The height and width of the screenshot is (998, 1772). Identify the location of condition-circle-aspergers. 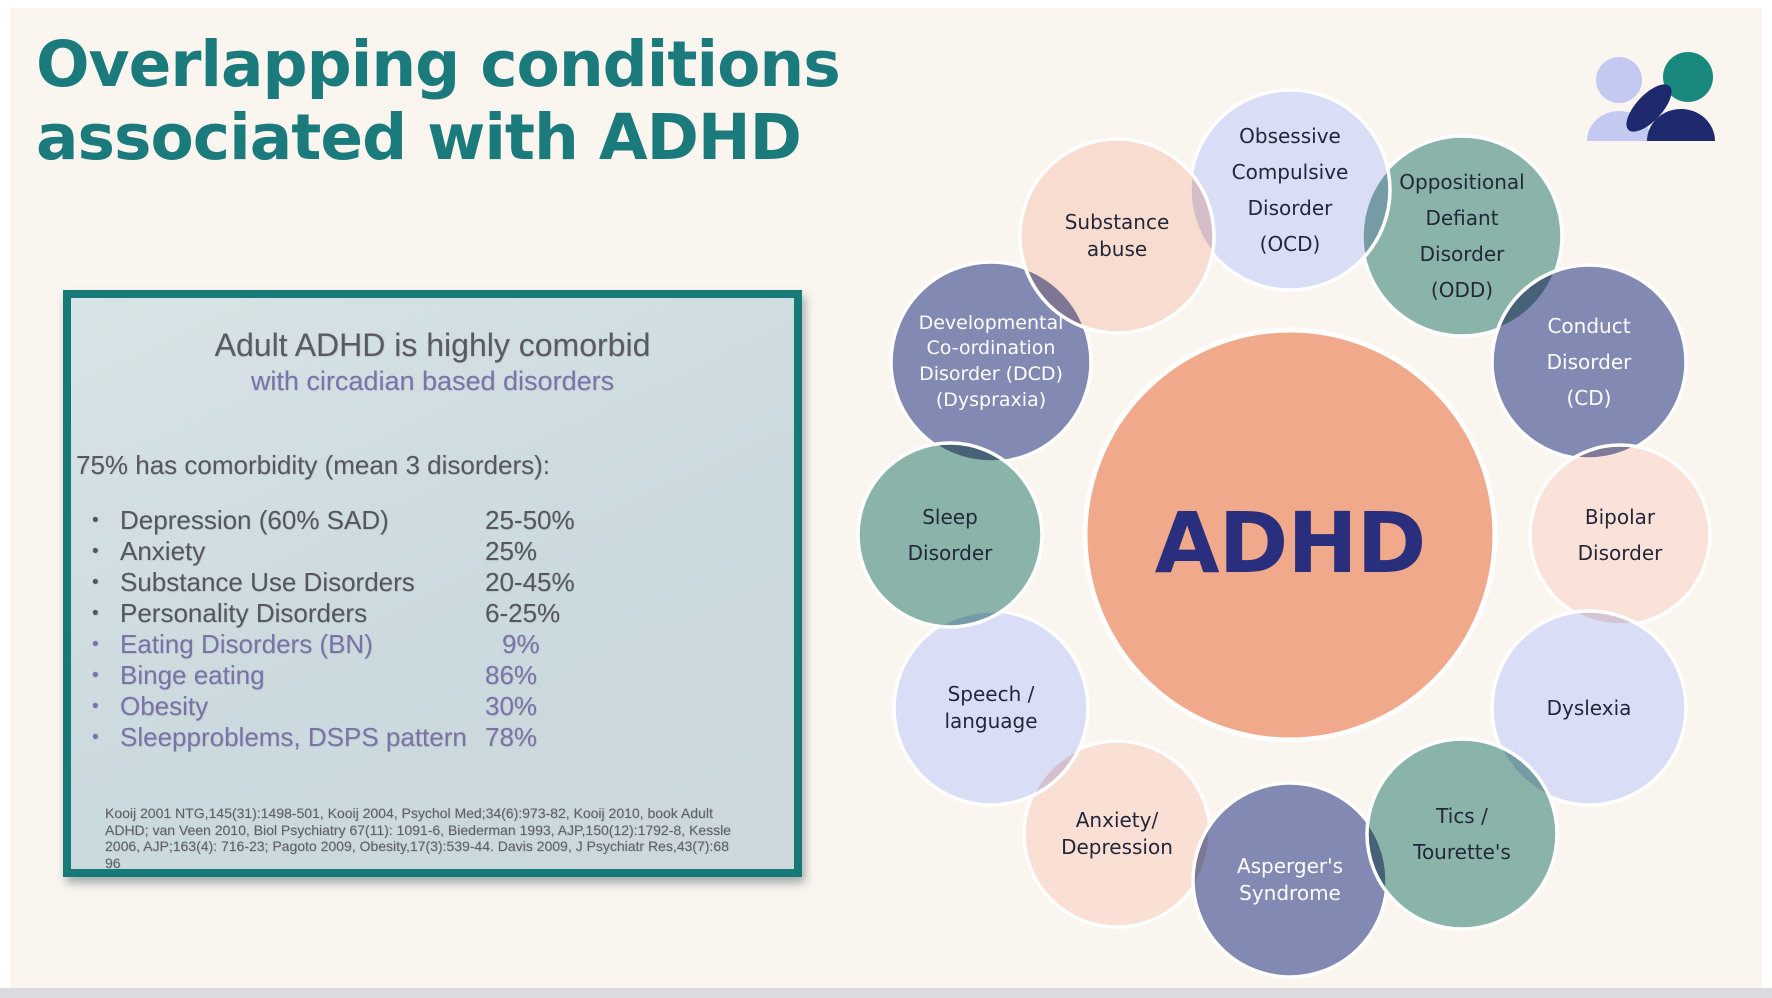
(1290, 880).